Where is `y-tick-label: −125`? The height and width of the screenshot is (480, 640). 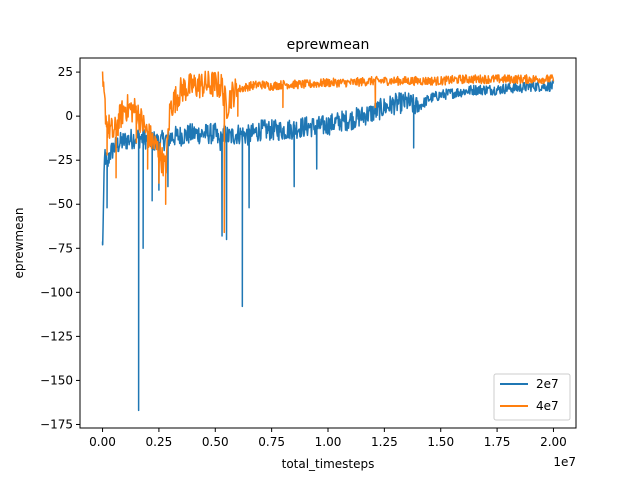 y-tick-label: −125 is located at coordinates (56, 336).